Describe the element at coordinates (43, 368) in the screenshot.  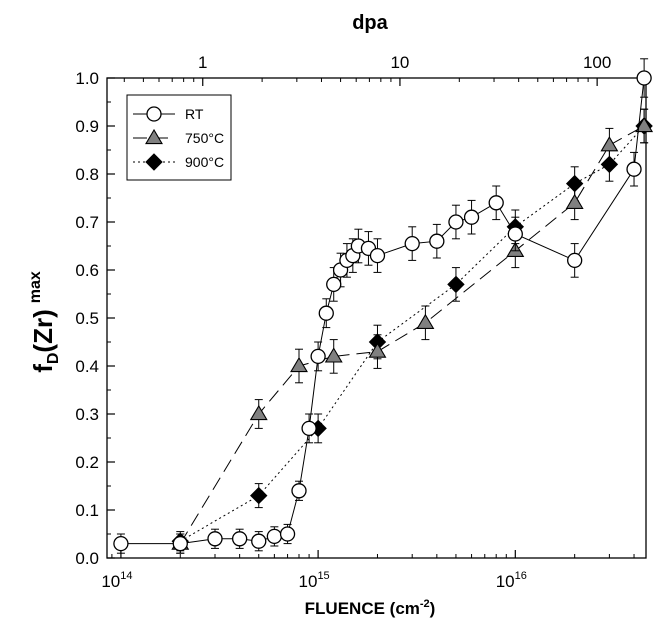
I see `y-axis-title-main: f` at that location.